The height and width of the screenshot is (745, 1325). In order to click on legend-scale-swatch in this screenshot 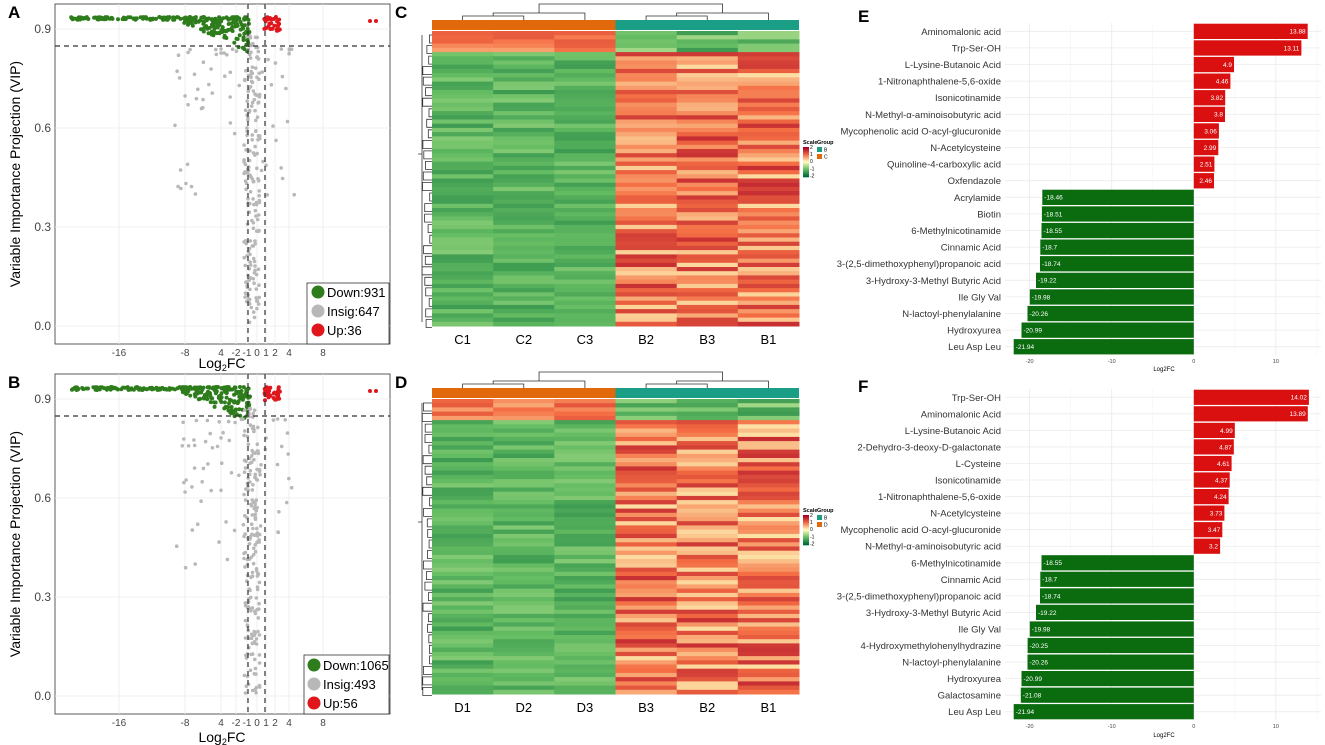, I will do `click(806, 148)`.